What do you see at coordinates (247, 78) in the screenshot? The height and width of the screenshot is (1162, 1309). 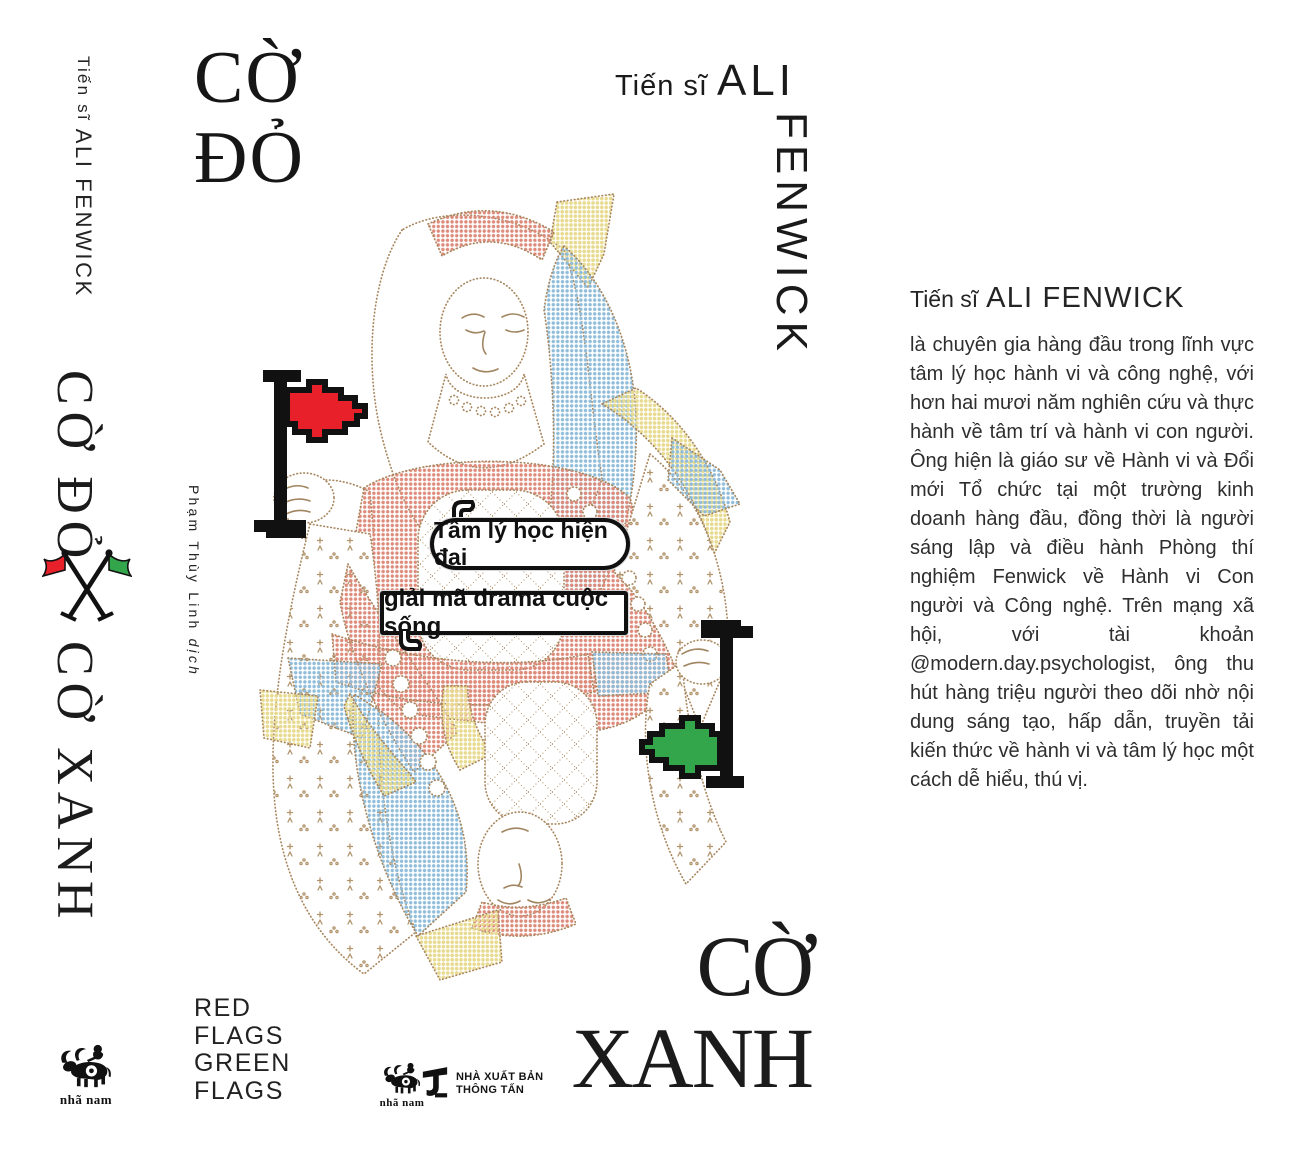 I see `cover-title-line1: CỜ` at bounding box center [247, 78].